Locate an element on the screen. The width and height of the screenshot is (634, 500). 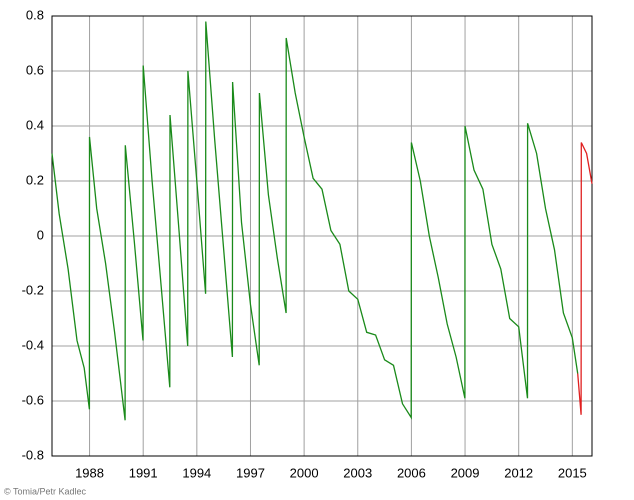
x-tick-label: 2012 is located at coordinates (518, 472).